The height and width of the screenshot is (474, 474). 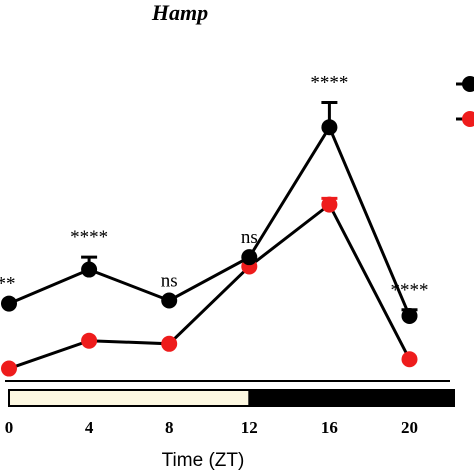 I want to click on x-tick-label: 16, so click(x=329, y=427).